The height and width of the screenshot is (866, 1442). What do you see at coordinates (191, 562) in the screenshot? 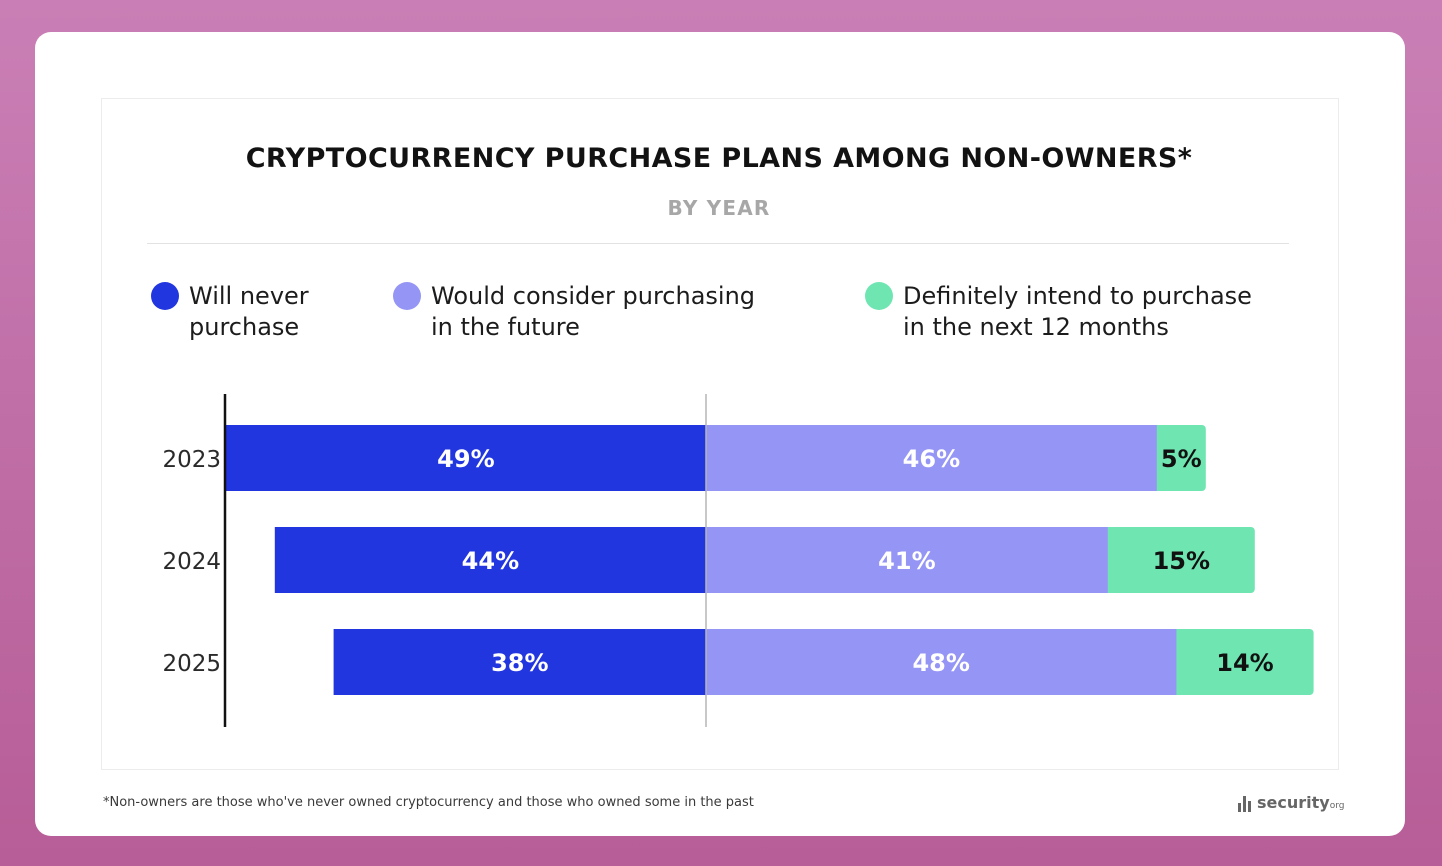
I see `y-tick-label-2024: 2024` at bounding box center [191, 562].